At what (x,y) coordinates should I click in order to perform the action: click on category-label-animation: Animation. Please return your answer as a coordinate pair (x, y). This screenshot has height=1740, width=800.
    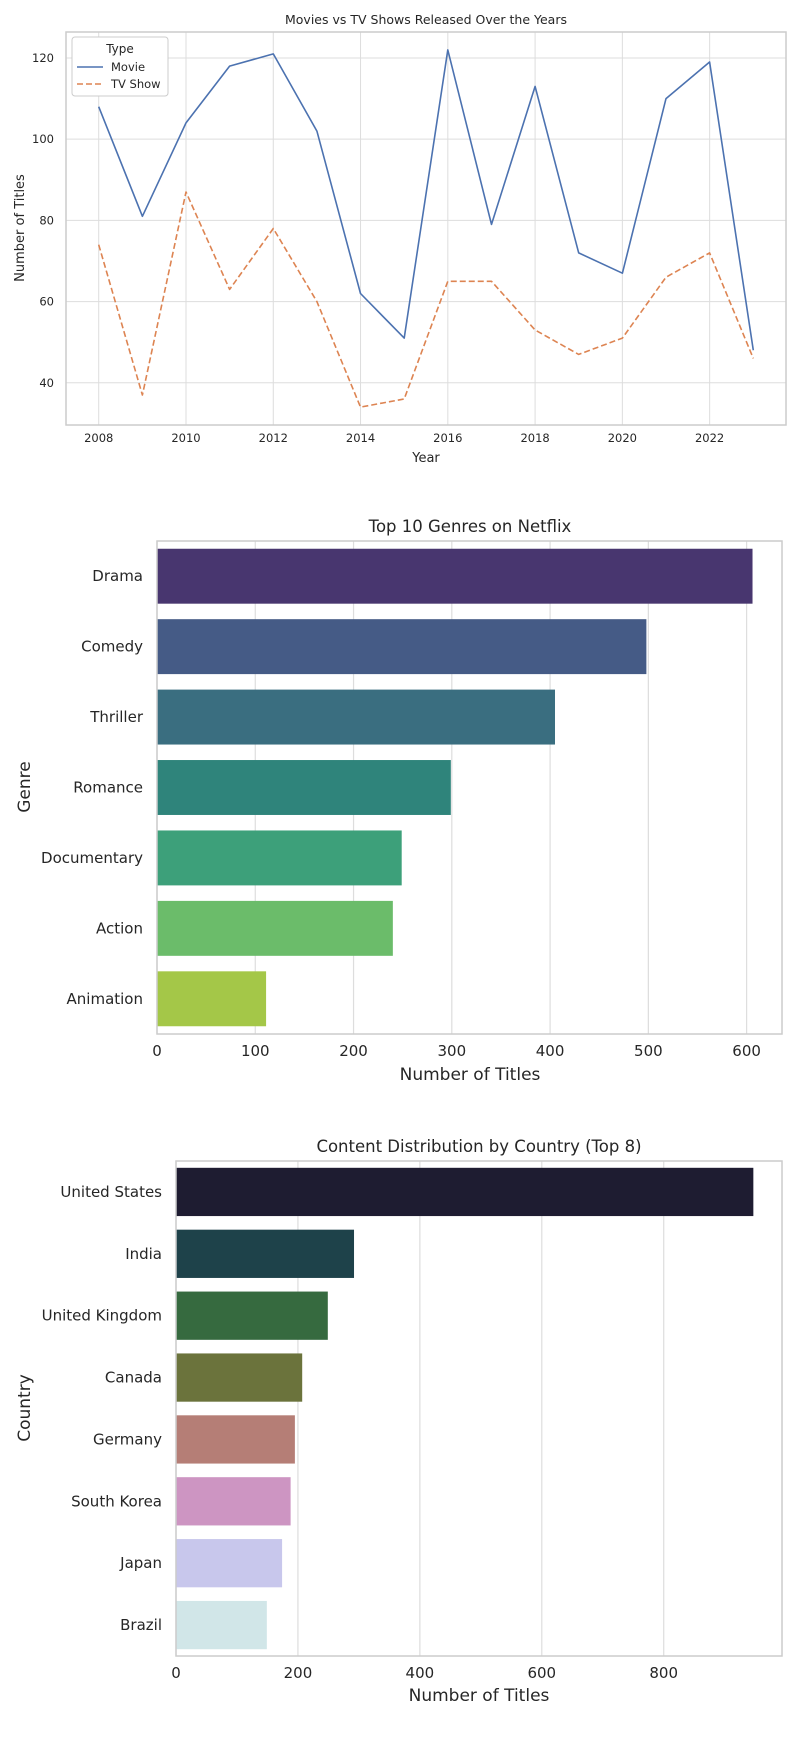
    Looking at the image, I should click on (105, 999).